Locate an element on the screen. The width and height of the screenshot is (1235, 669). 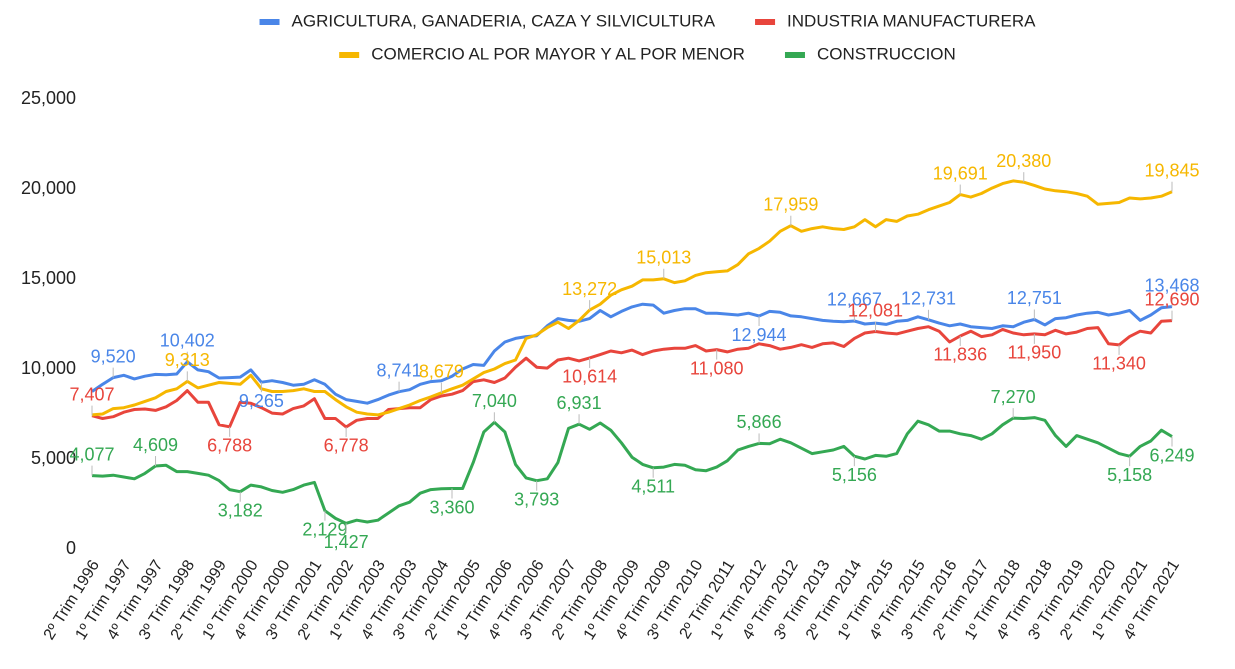
y-tick-label: 15,000 is located at coordinates (48, 278).